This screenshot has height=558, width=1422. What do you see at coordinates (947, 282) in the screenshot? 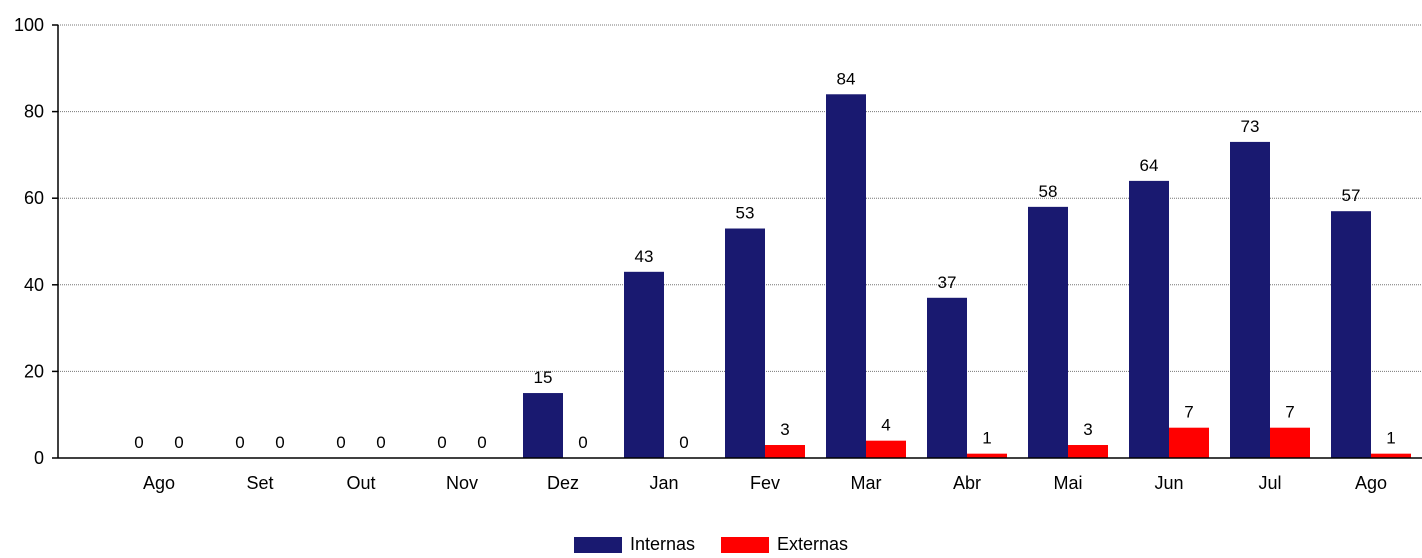
I see `data-label-internas: 37` at bounding box center [947, 282].